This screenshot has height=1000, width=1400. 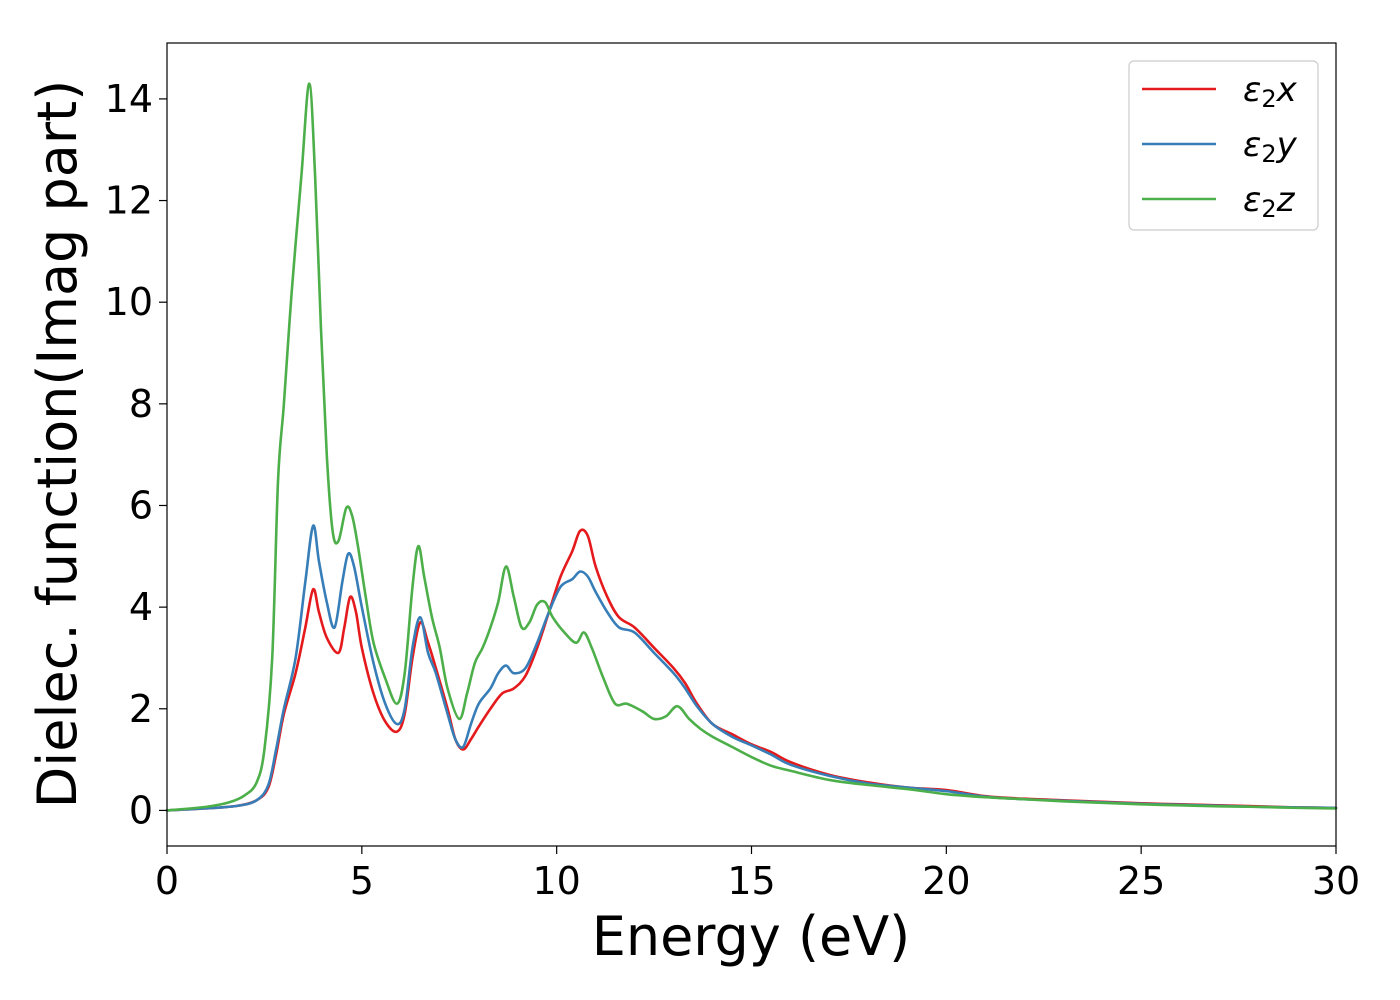 I want to click on y-tick-label: 2, so click(x=141, y=709).